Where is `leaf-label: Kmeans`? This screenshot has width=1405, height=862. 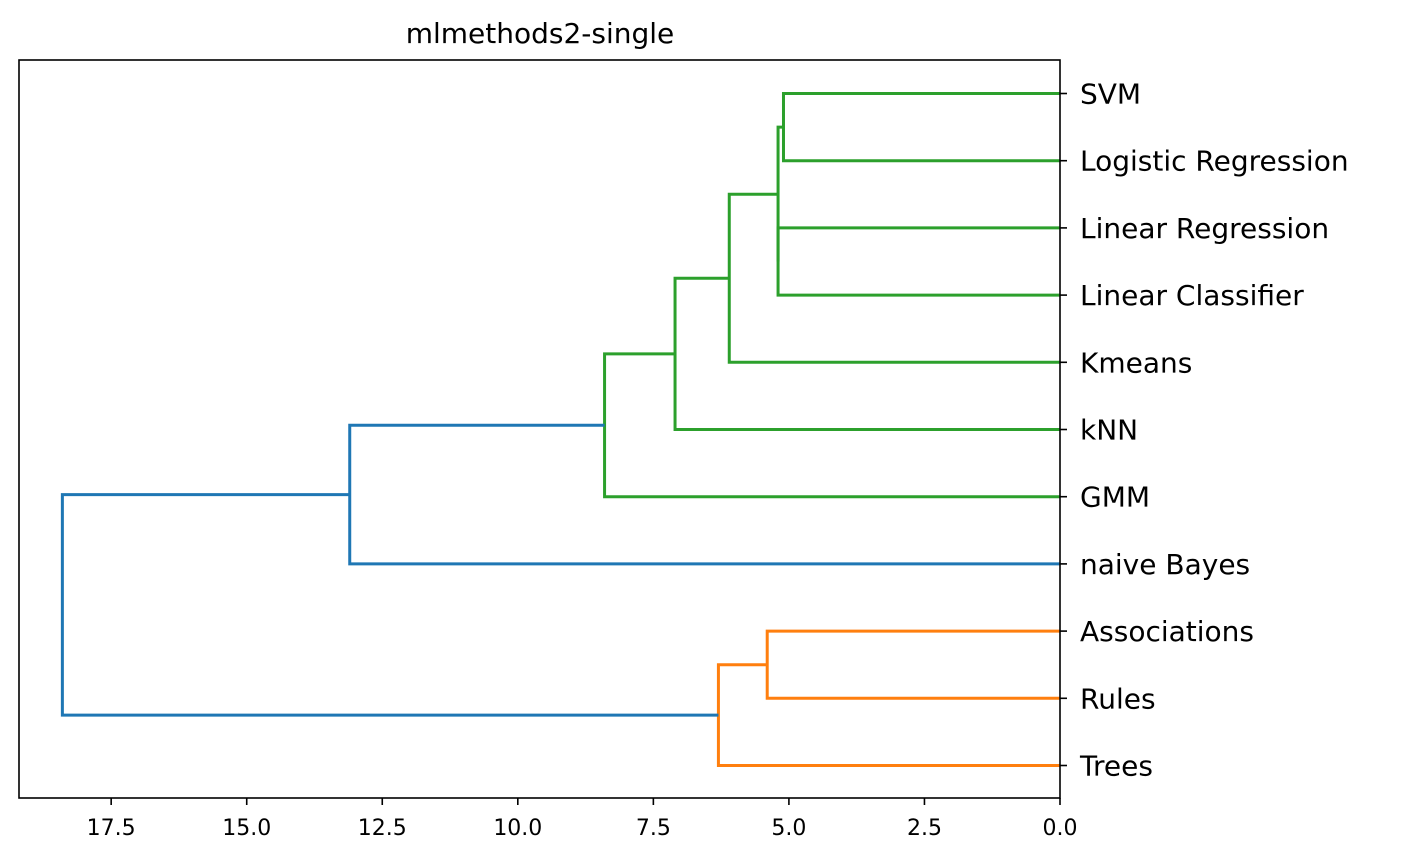 leaf-label: Kmeans is located at coordinates (1136, 362).